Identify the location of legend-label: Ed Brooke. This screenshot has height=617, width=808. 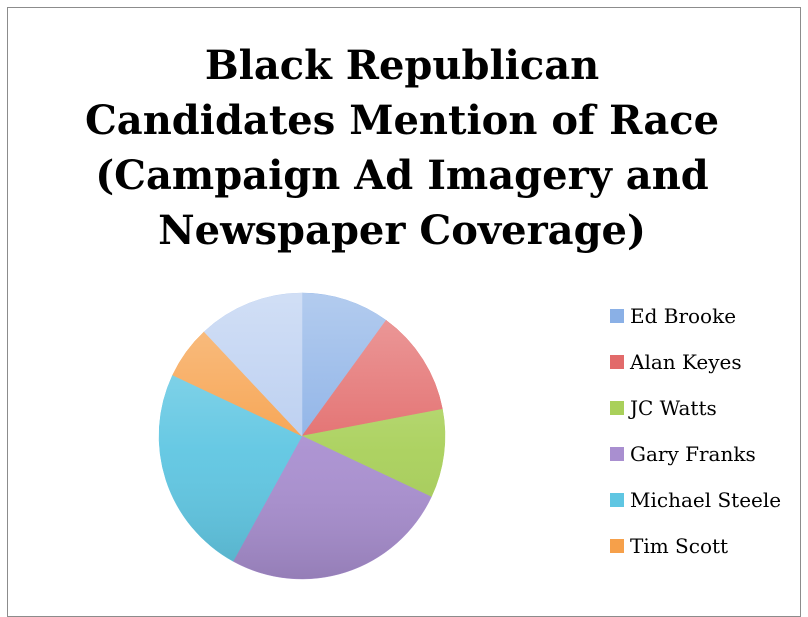
(683, 316).